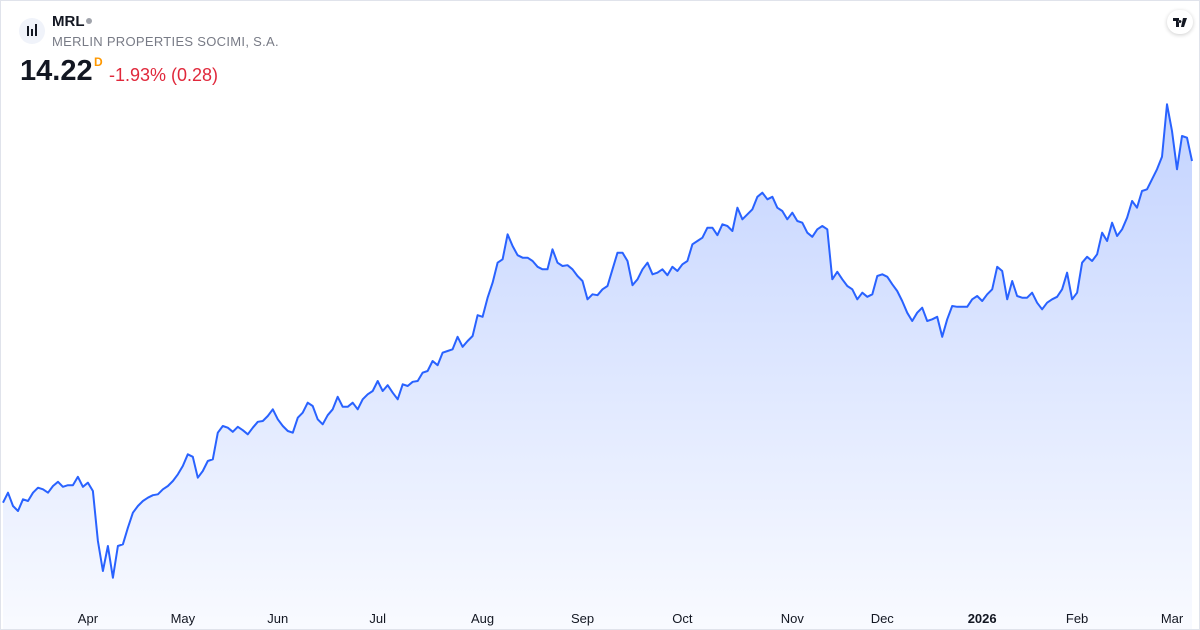  What do you see at coordinates (277, 618) in the screenshot?
I see `x-tick-label: Jun` at bounding box center [277, 618].